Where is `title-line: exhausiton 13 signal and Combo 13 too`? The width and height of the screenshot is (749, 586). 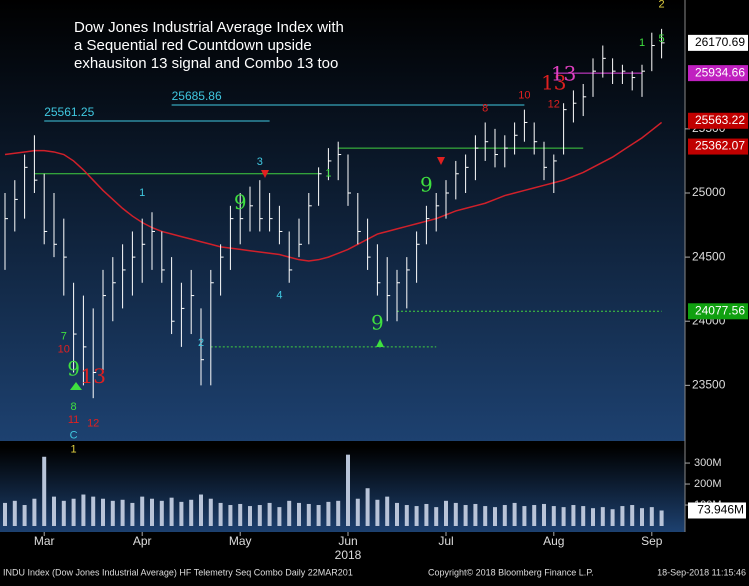 title-line: exhausiton 13 signal and Combo 13 too is located at coordinates (206, 63).